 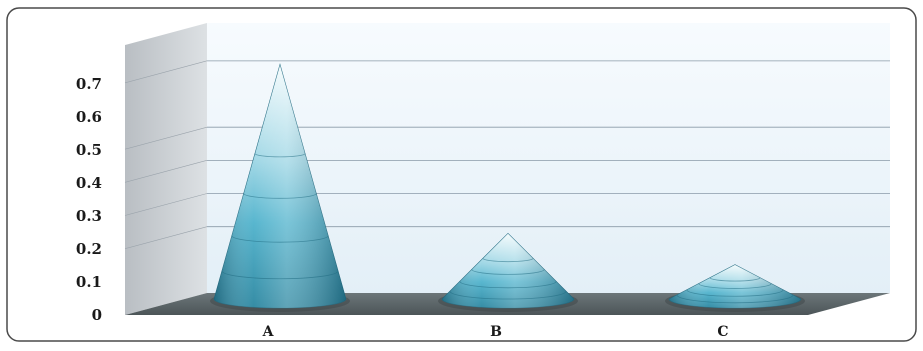 What do you see at coordinates (89, 84) in the screenshot?
I see `y-tick-label: 0.7` at bounding box center [89, 84].